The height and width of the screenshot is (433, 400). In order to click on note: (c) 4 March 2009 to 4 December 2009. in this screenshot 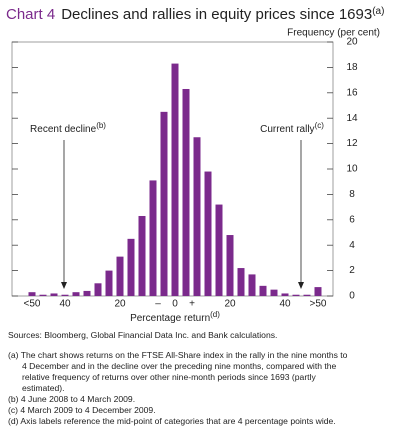, I will do `click(82, 410)`.